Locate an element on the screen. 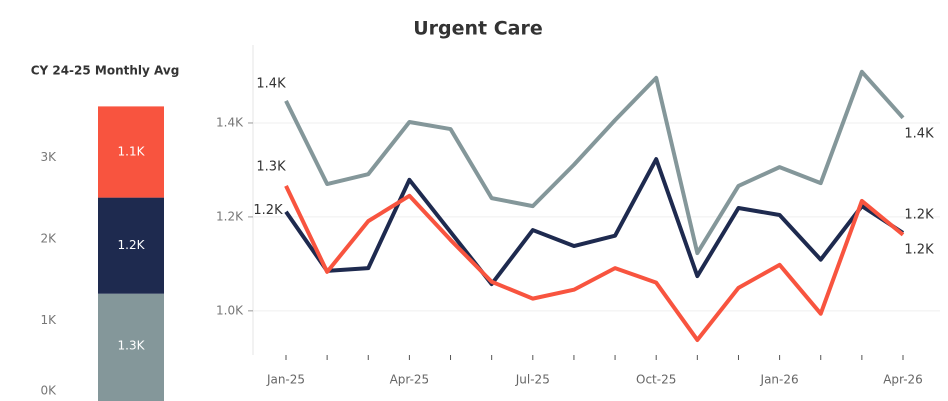  y-tick-label: 1.2K is located at coordinates (230, 216).